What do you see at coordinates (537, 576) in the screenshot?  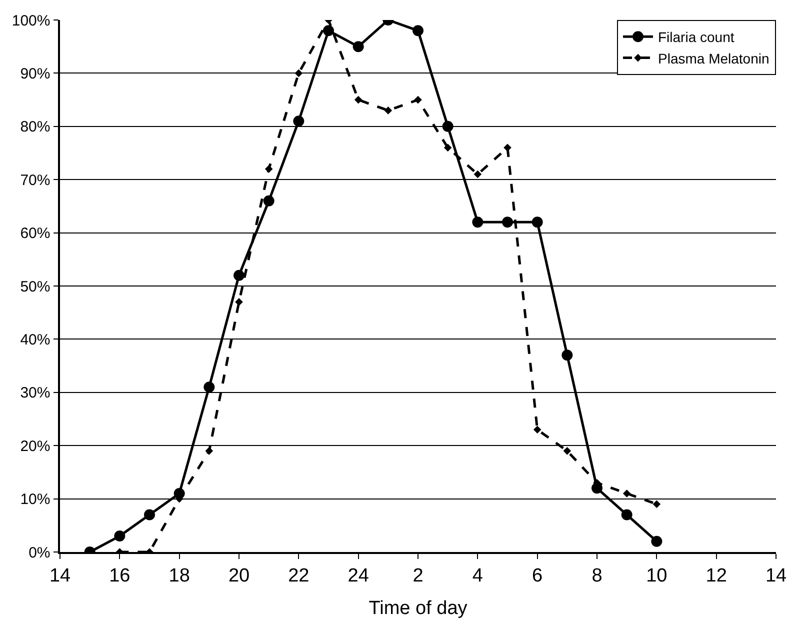 I see `x-tick-label: 6` at bounding box center [537, 576].